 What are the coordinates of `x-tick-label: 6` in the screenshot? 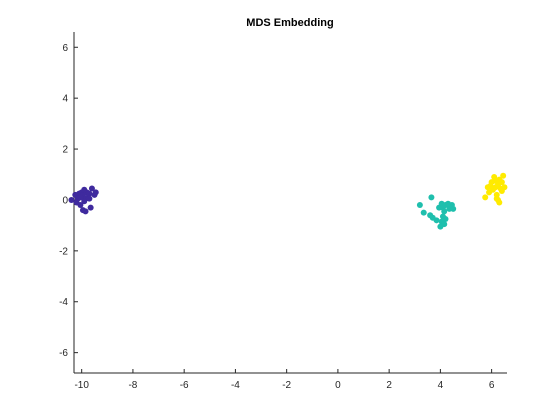 It's located at (492, 385).